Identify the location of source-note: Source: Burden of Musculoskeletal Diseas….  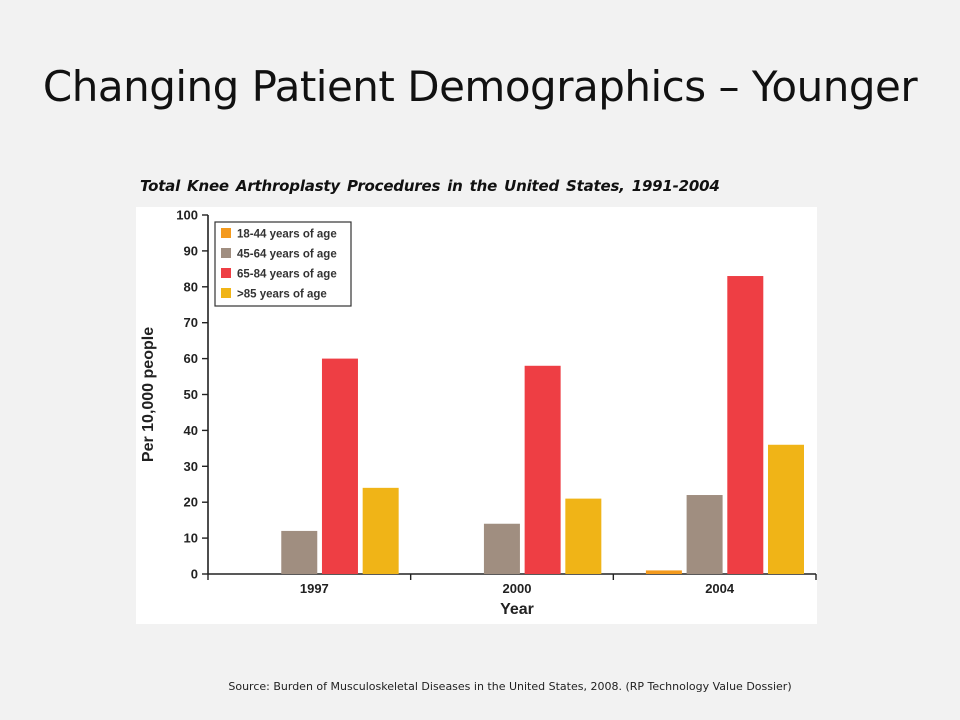
(510, 686).